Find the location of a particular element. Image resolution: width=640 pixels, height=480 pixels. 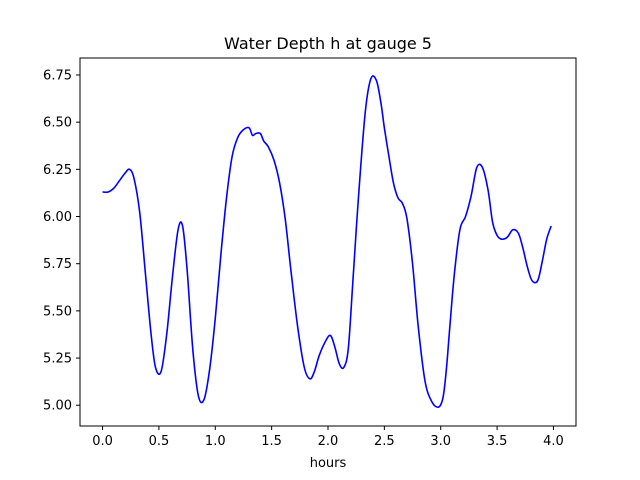

x-axis: 0.0 0.5 1.0 1.5 2.0 2.5 3.0 3.5 4.0 is located at coordinates (328, 437).